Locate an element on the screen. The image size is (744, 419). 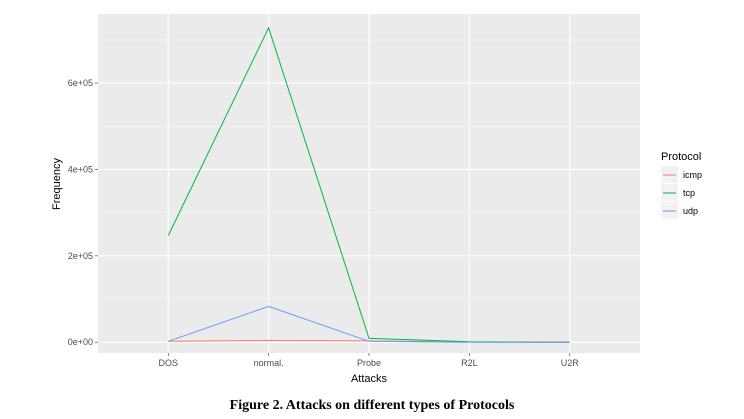
legend-label-tcp: tcp is located at coordinates (689, 193).